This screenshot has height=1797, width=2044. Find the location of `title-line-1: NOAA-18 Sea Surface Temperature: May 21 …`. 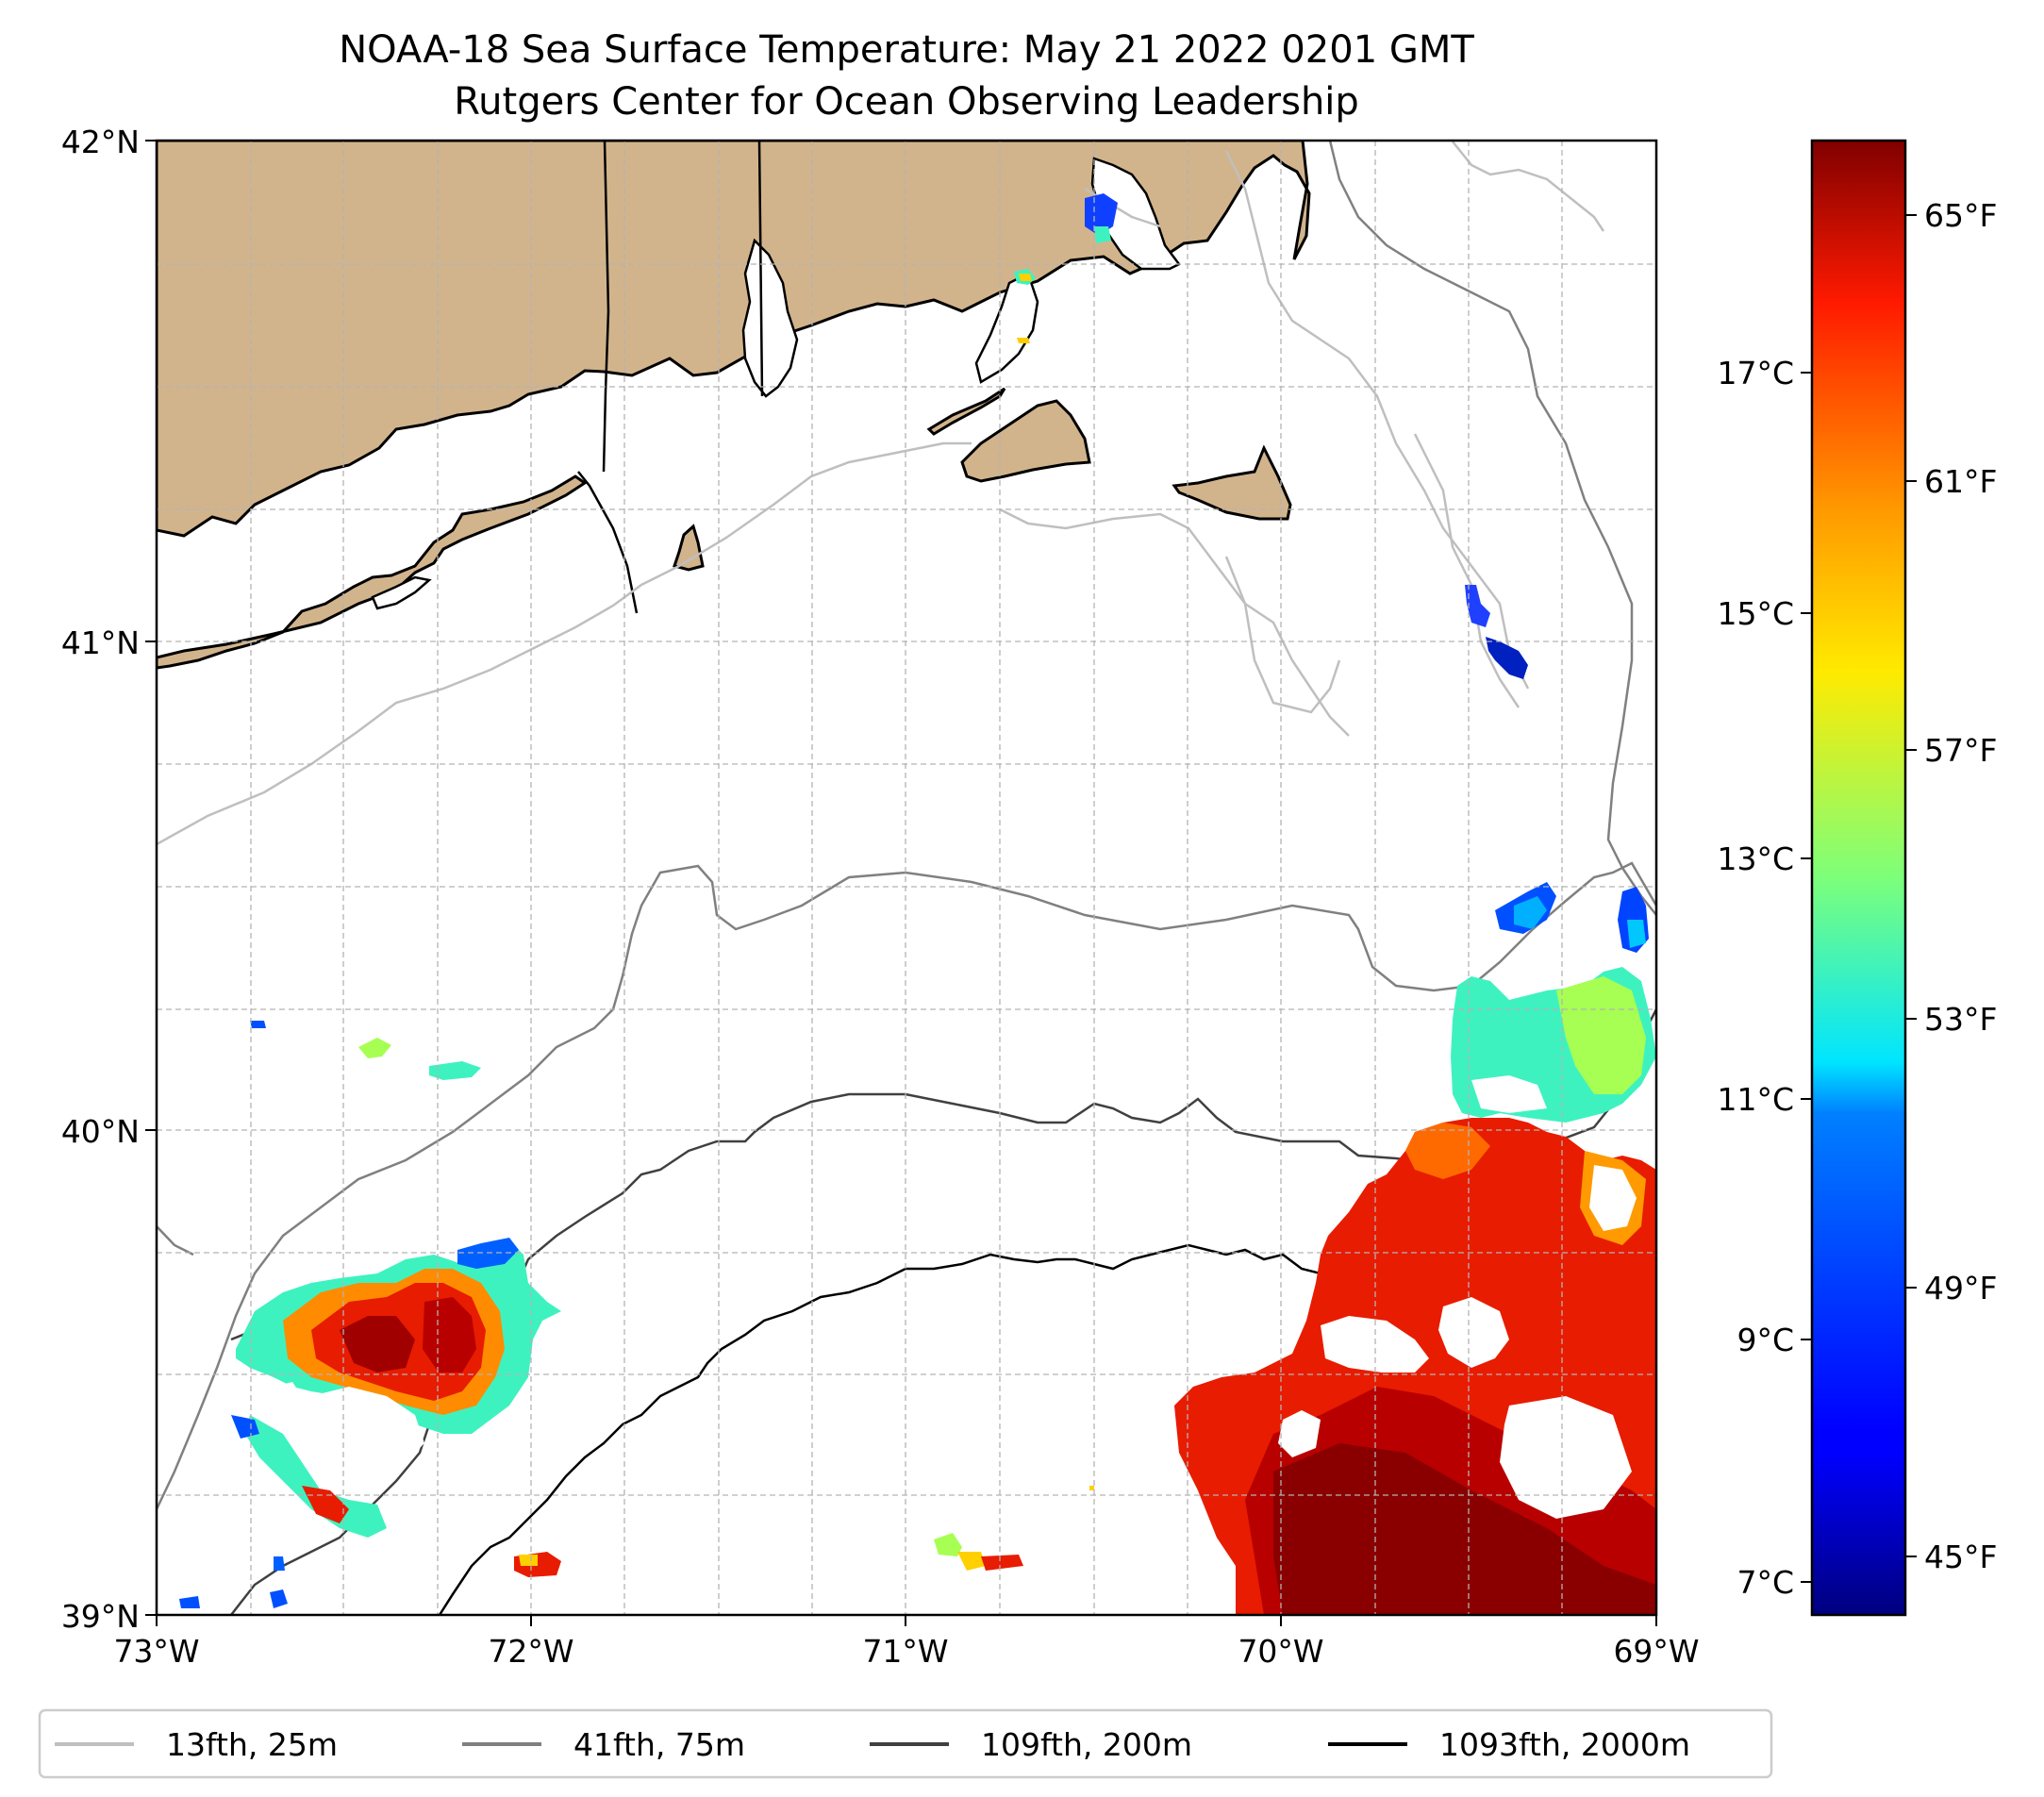

title-line-1: NOAA-18 Sea Surface Temperature: May 21 … is located at coordinates (907, 50).